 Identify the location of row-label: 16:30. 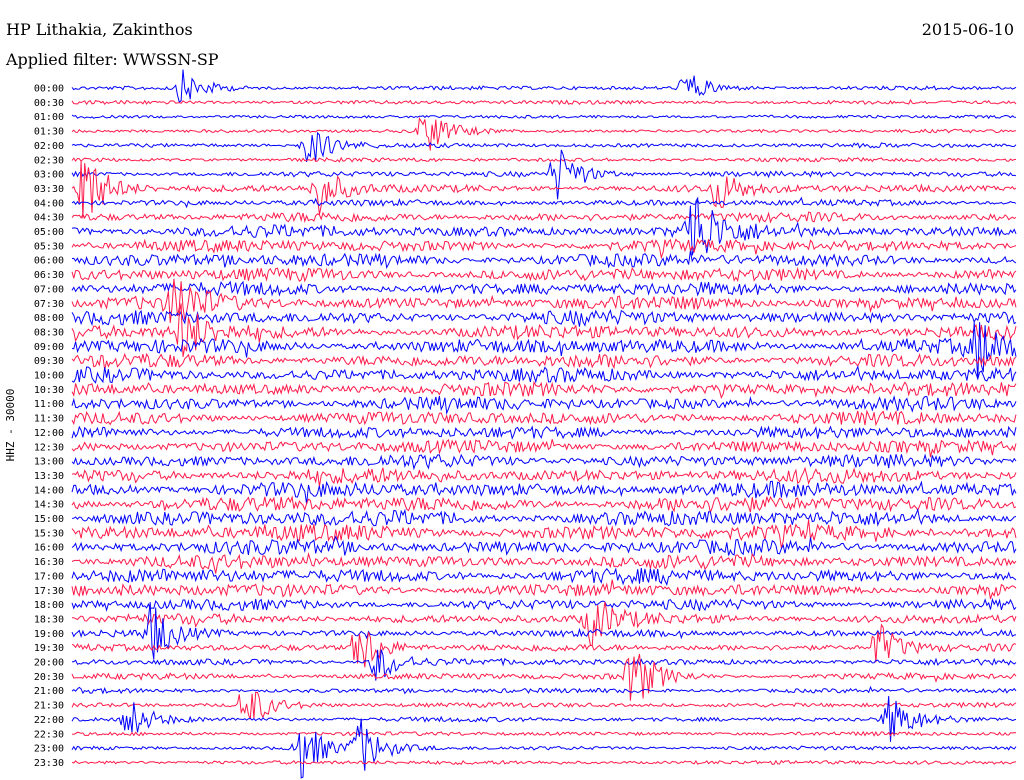
(49, 562).